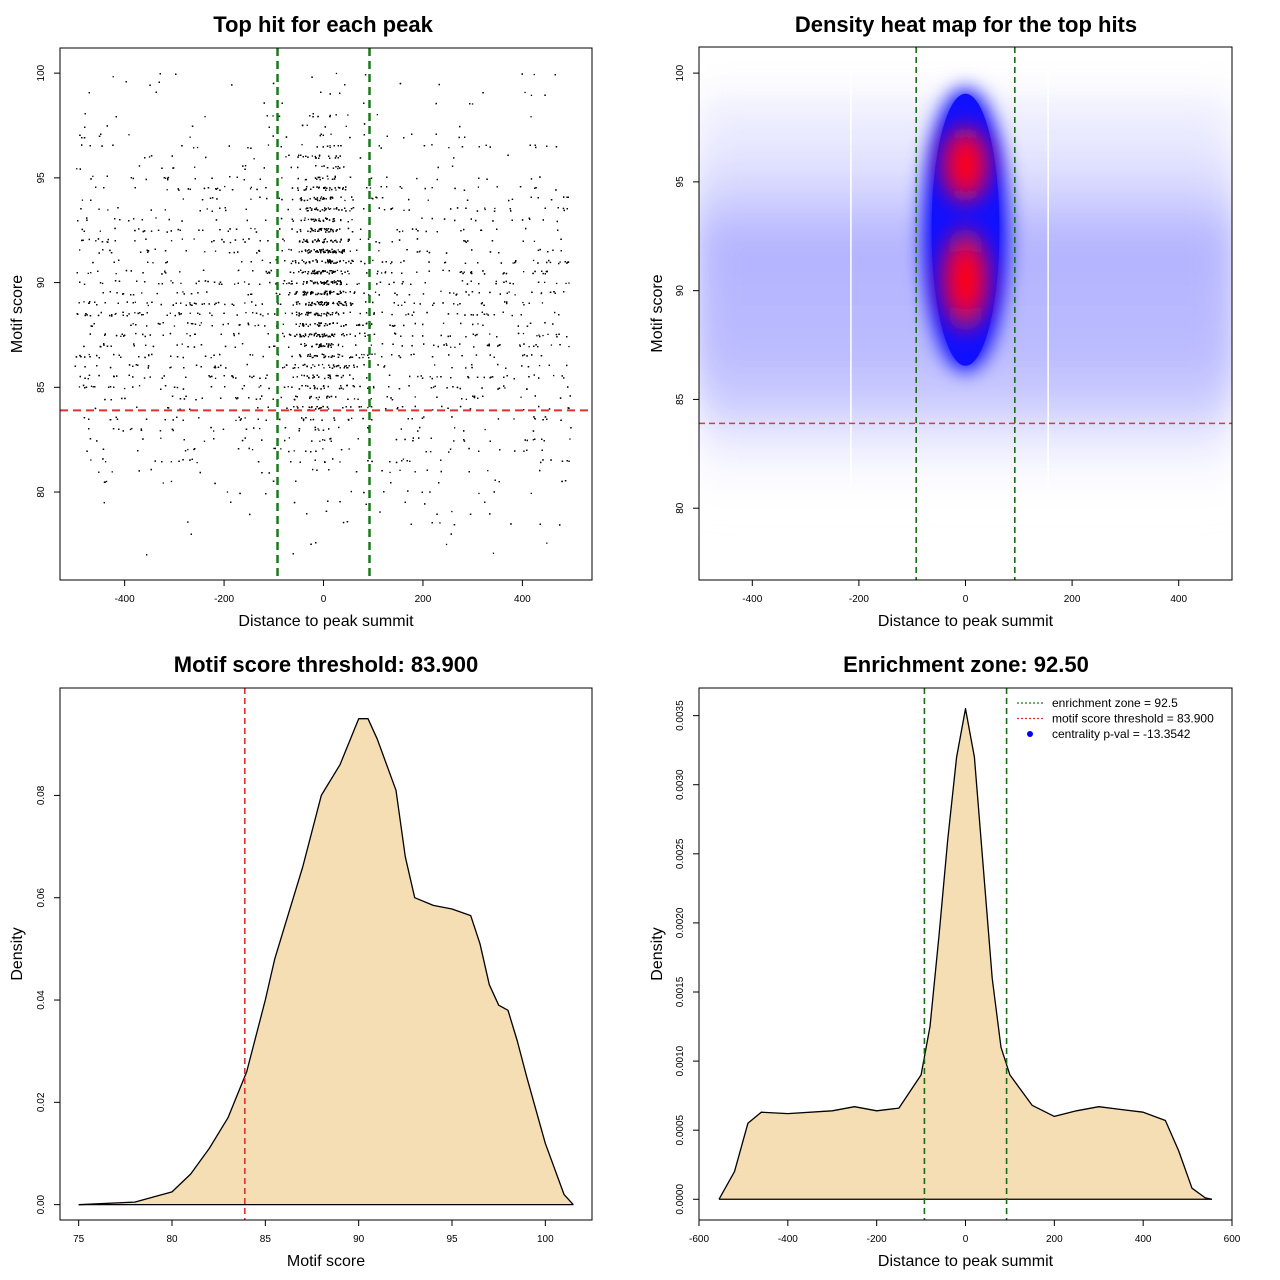 The width and height of the screenshot is (1280, 1280). What do you see at coordinates (323, 314) in the screenshot?
I see `scatter-points` at bounding box center [323, 314].